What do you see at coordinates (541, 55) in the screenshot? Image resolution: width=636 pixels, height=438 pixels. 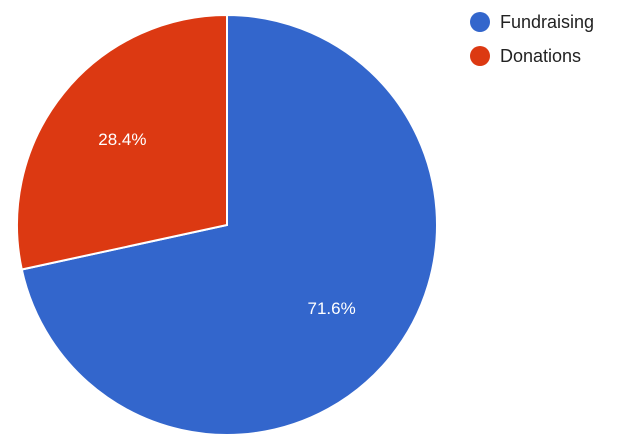 I see `legend-label-donations: Donations` at bounding box center [541, 55].